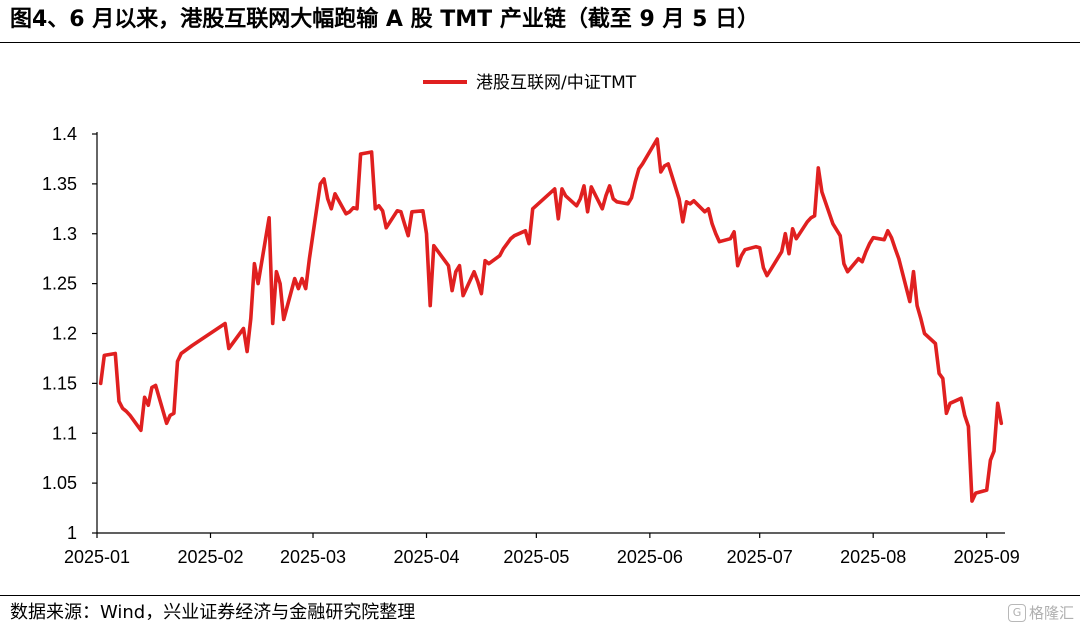  Describe the element at coordinates (64, 334) in the screenshot. I see `y-tick-label: 1.2` at that location.